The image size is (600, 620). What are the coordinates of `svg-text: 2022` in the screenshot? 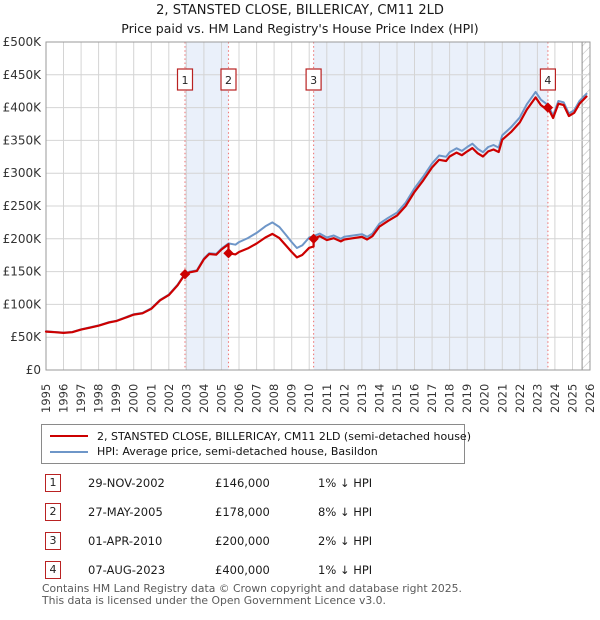 It's located at (520, 398).